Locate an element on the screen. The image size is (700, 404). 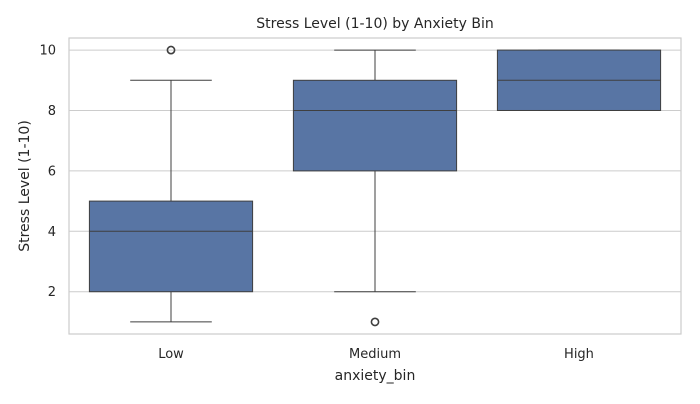
y-tick-label: 8 is located at coordinates (52, 111).